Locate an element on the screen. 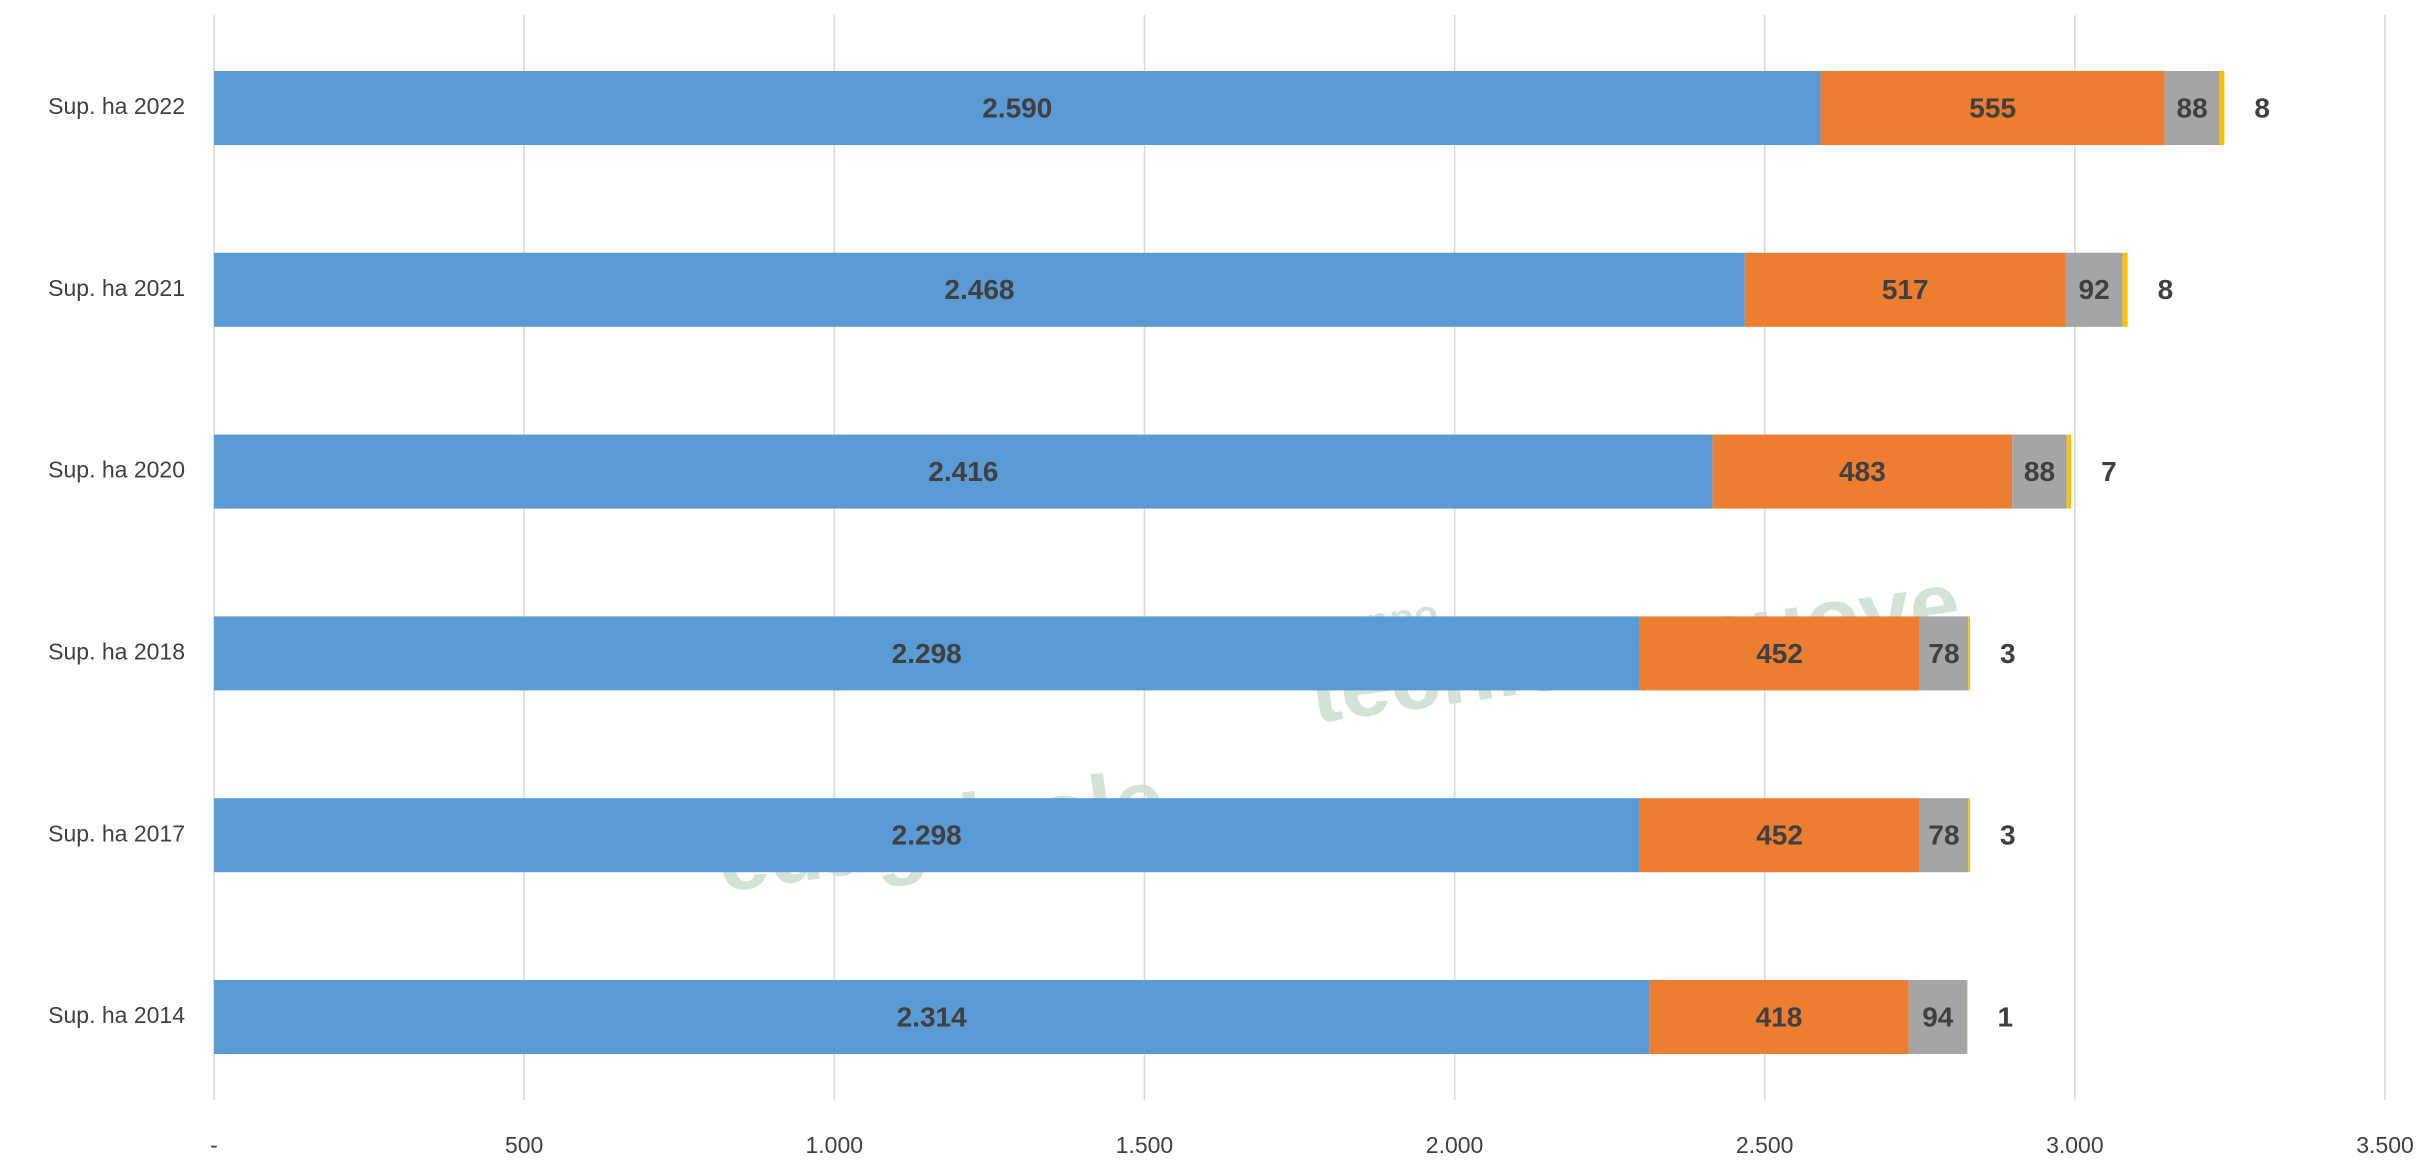 This screenshot has width=2416, height=1167. data-label: 2.468 is located at coordinates (979, 289).